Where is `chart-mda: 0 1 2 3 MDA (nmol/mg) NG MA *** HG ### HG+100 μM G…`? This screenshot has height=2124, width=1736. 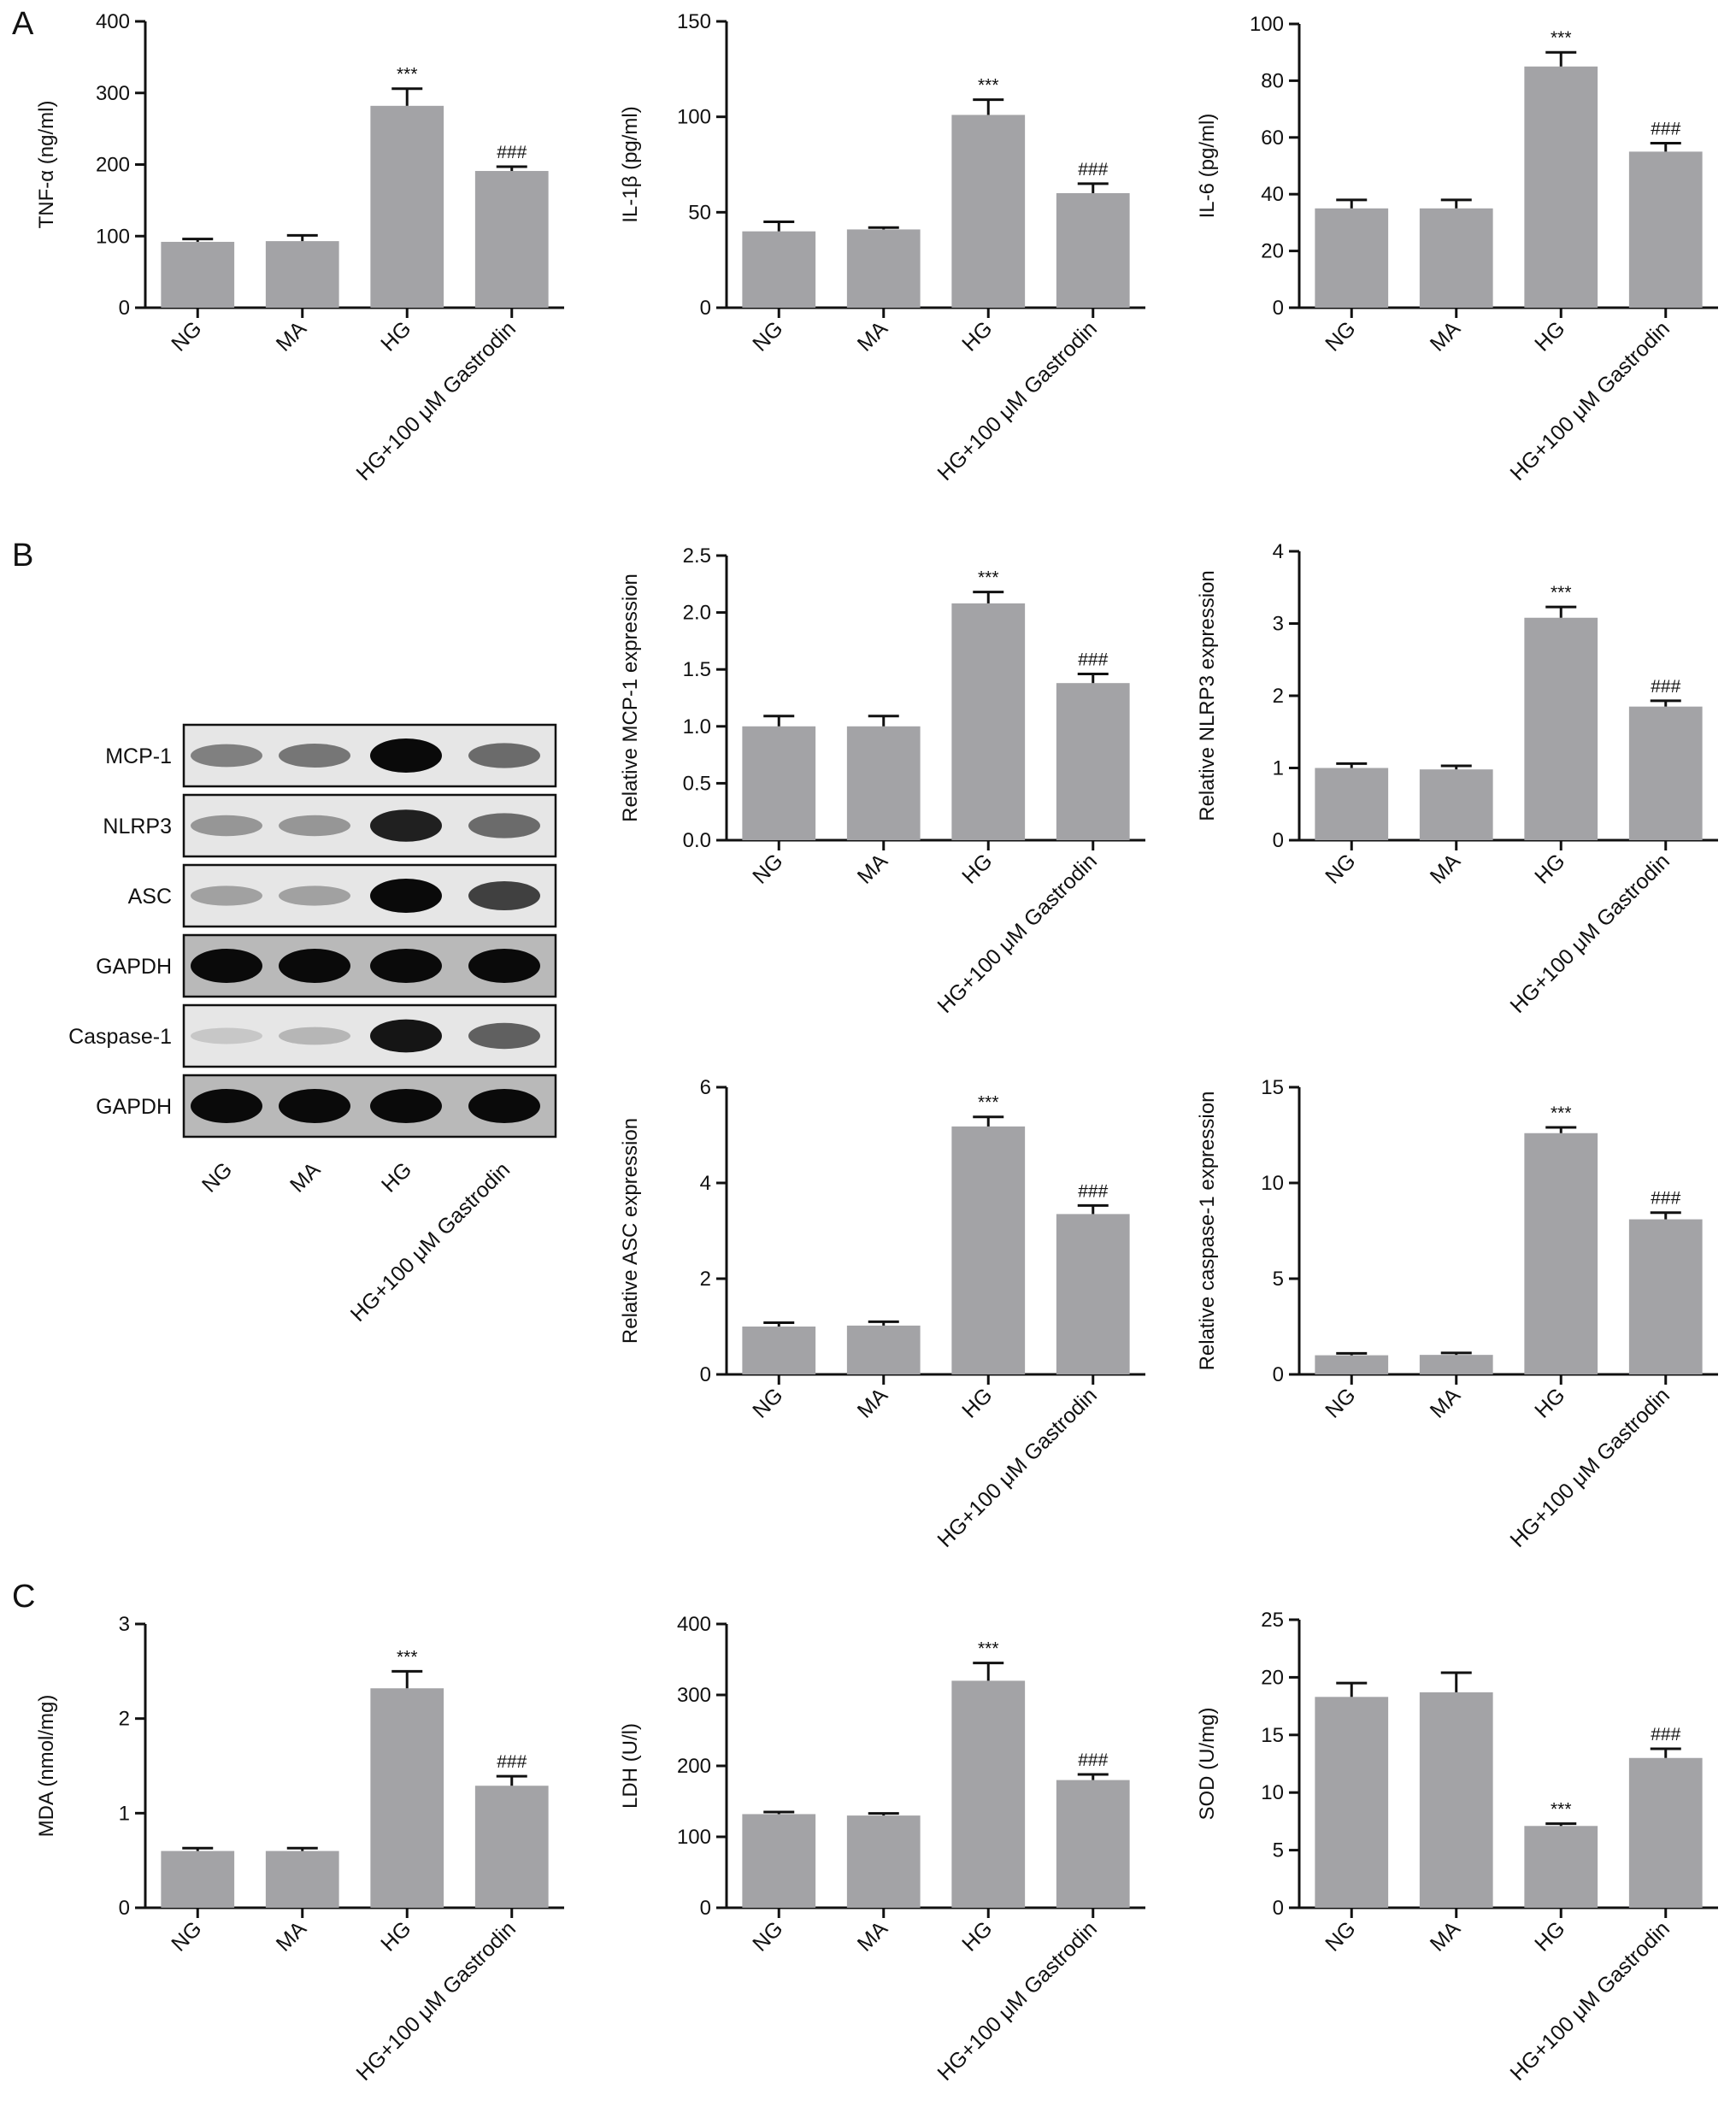
chart-mda: 0 1 2 3 MDA (nmol/mg) NG MA *** HG ### HG+100 μM G… is located at coordinates (299, 1849).